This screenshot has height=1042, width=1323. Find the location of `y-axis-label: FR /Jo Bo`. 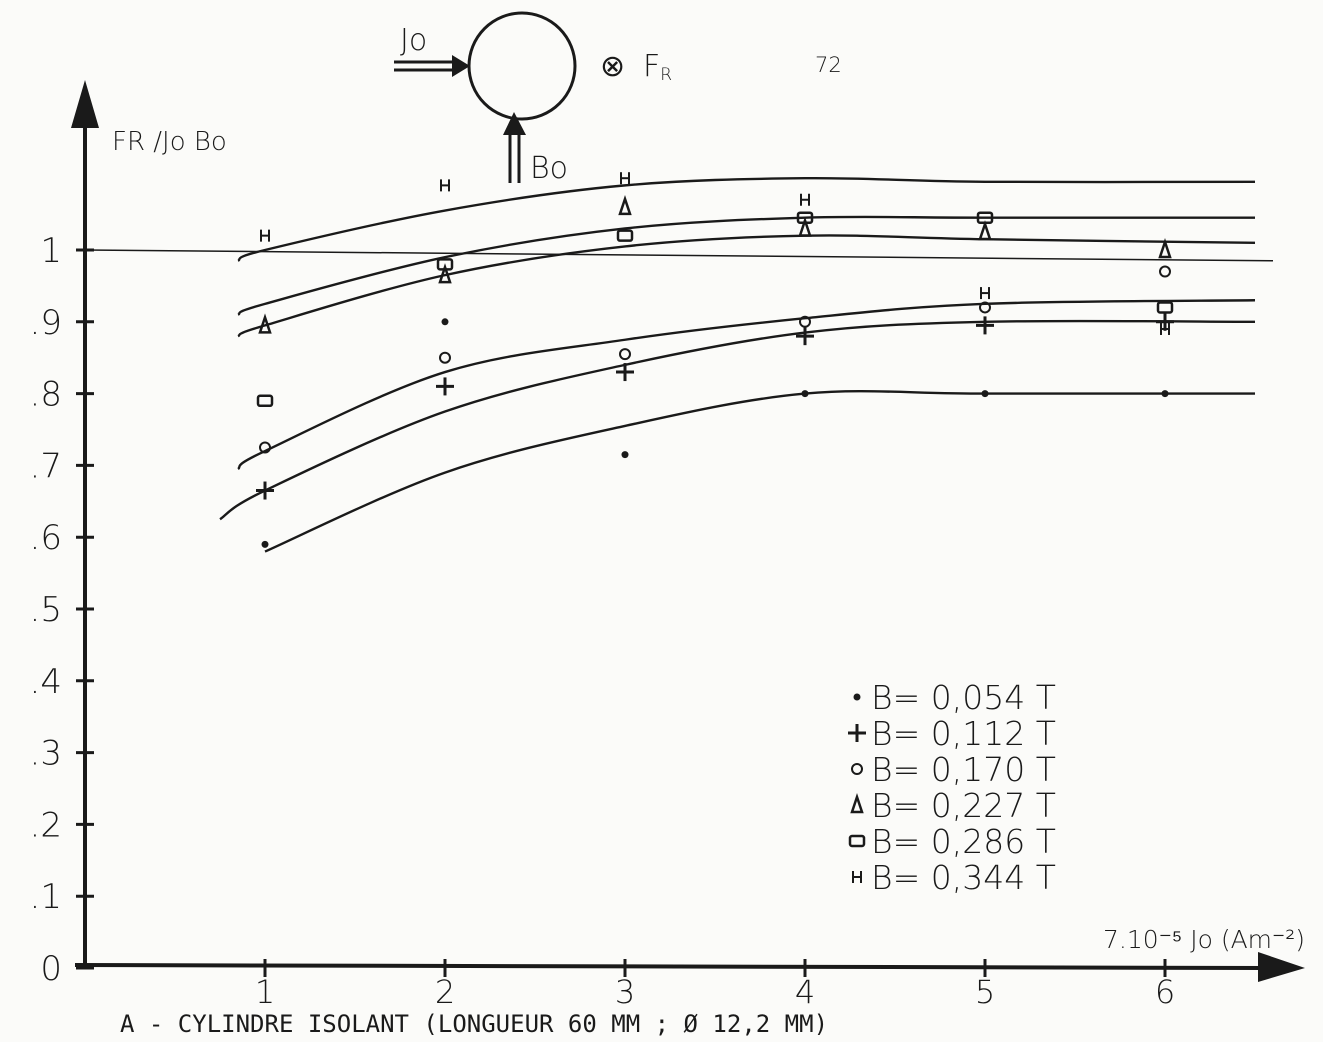

y-axis-label: FR /Jo Bo is located at coordinates (169, 142).